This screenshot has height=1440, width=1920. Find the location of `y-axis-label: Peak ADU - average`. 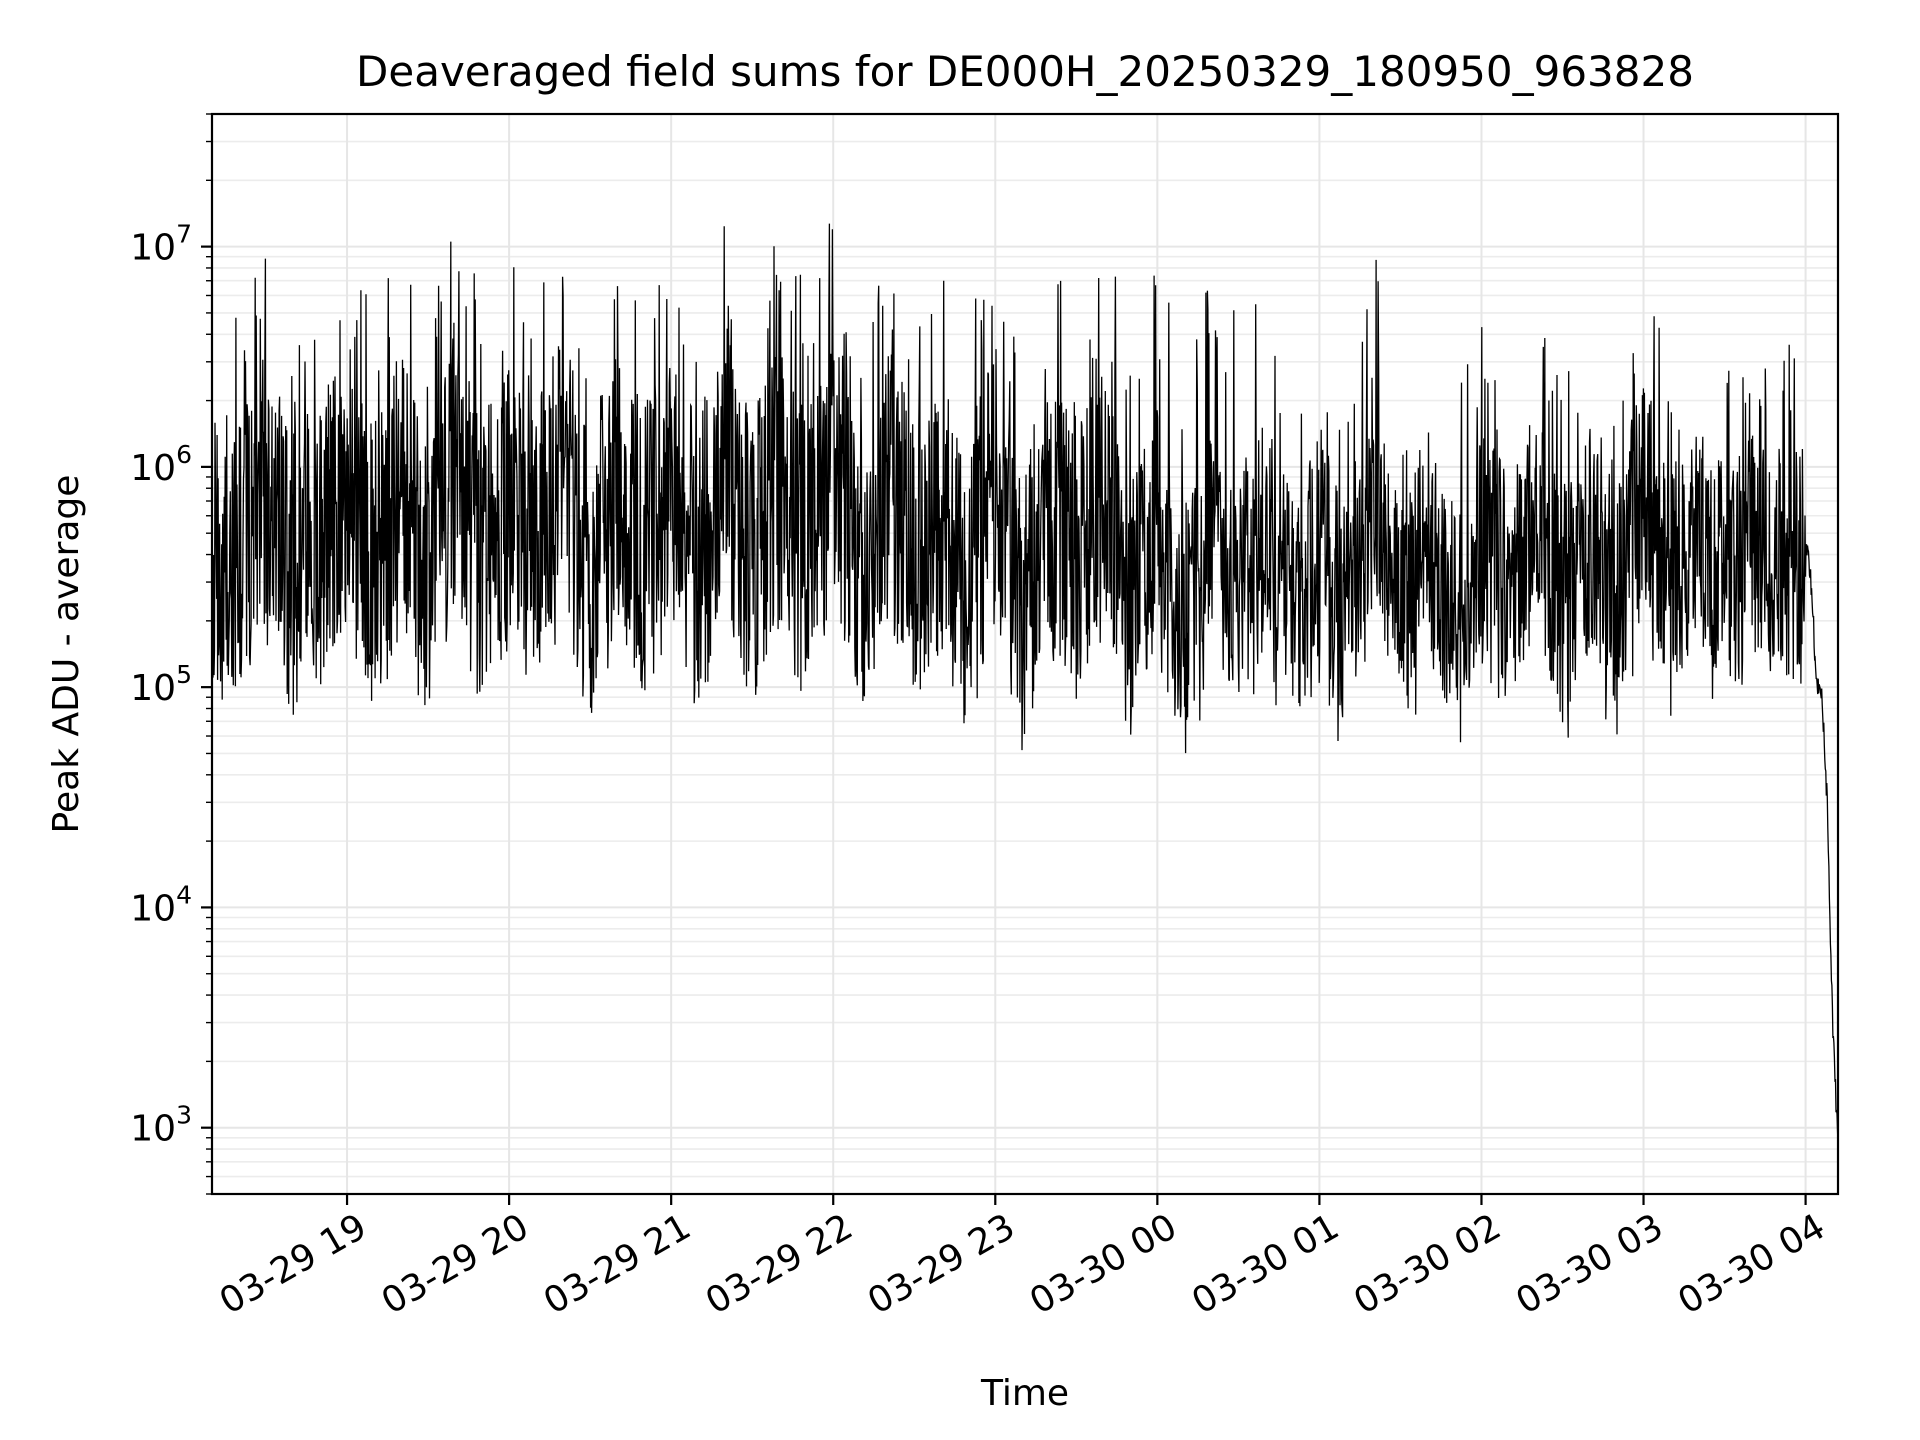

y-axis-label: Peak ADU - average is located at coordinates (66, 654).